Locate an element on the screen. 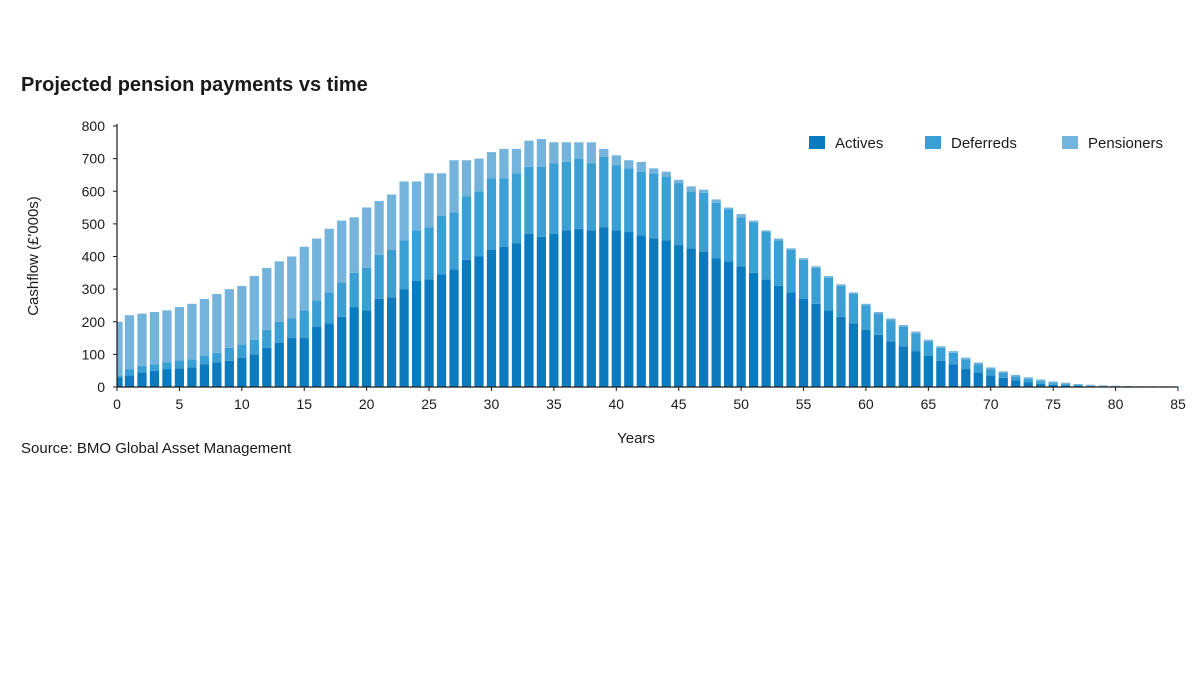 This screenshot has height=675, width=1200. x-tick-label: 60 is located at coordinates (866, 404).